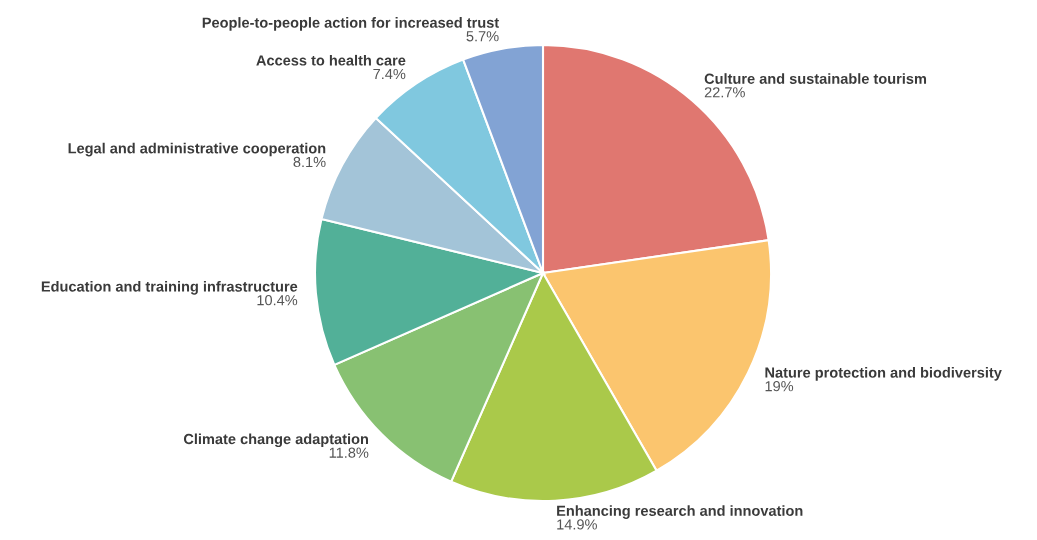  Describe the element at coordinates (389, 74) in the screenshot. I see `data-label: 7.4%` at that location.